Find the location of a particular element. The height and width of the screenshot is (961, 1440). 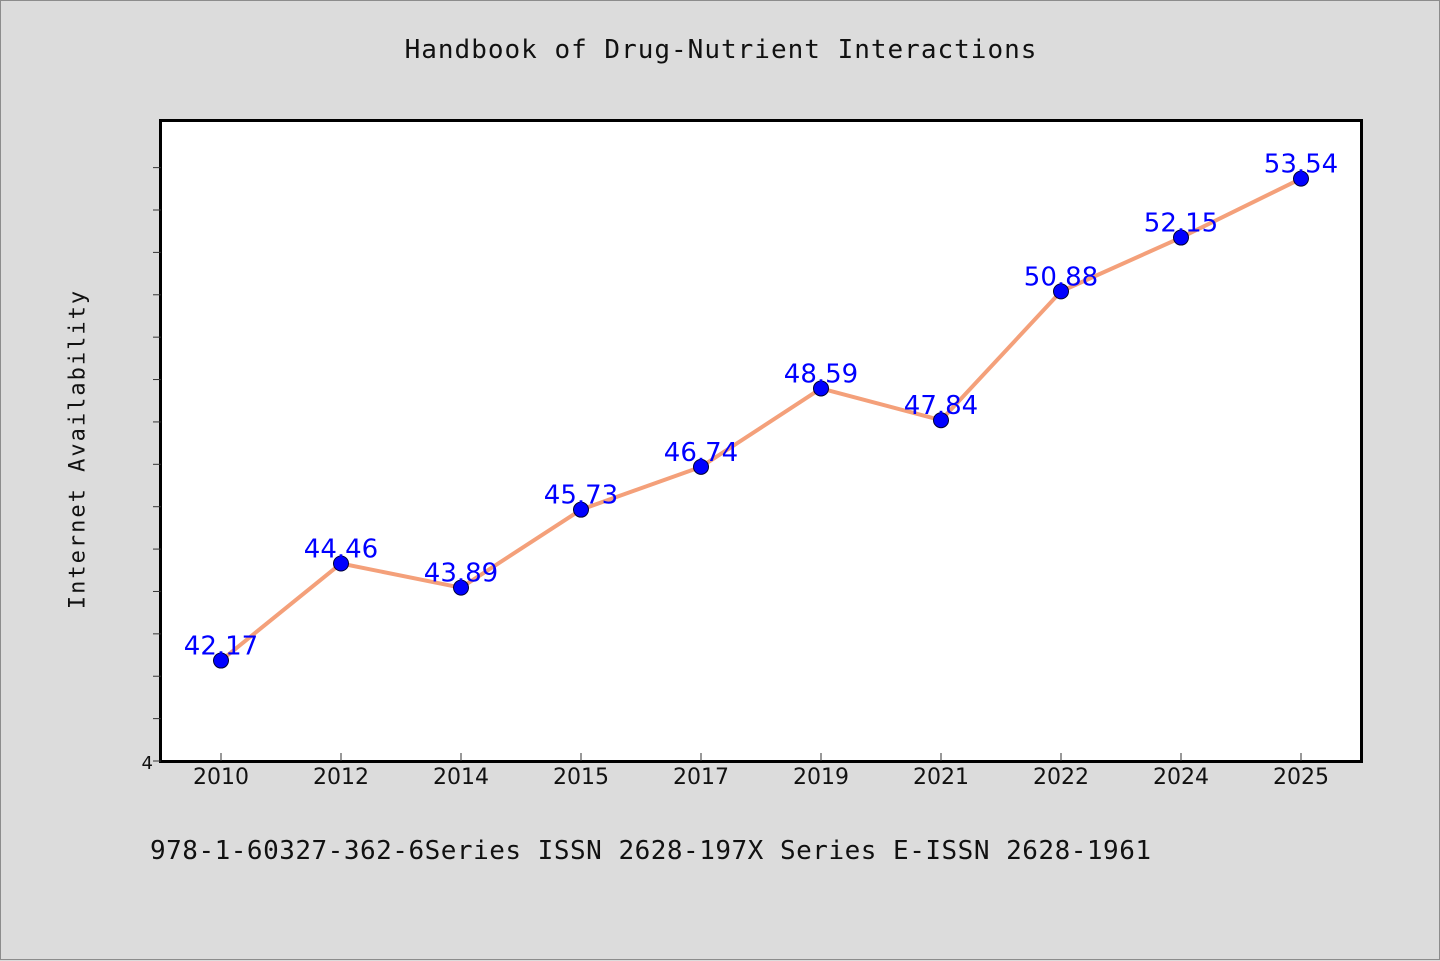

x-tick-label: 2024 is located at coordinates (1181, 777).